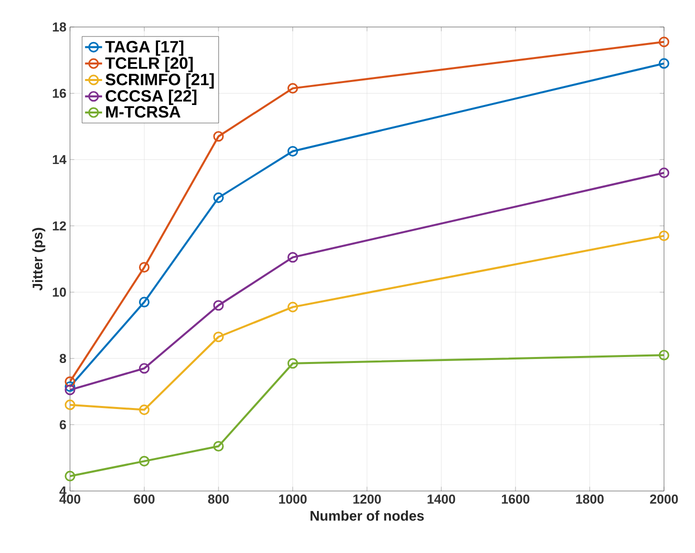 The height and width of the screenshot is (553, 695). I want to click on legend-label: CCCSA [22], so click(151, 97).